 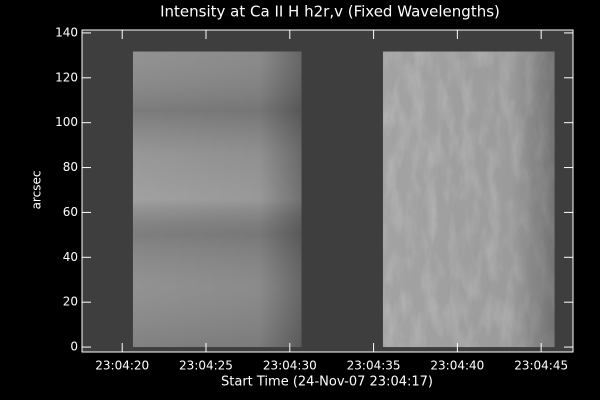 I want to click on x-tick-label: 23:04:35, so click(x=374, y=366).